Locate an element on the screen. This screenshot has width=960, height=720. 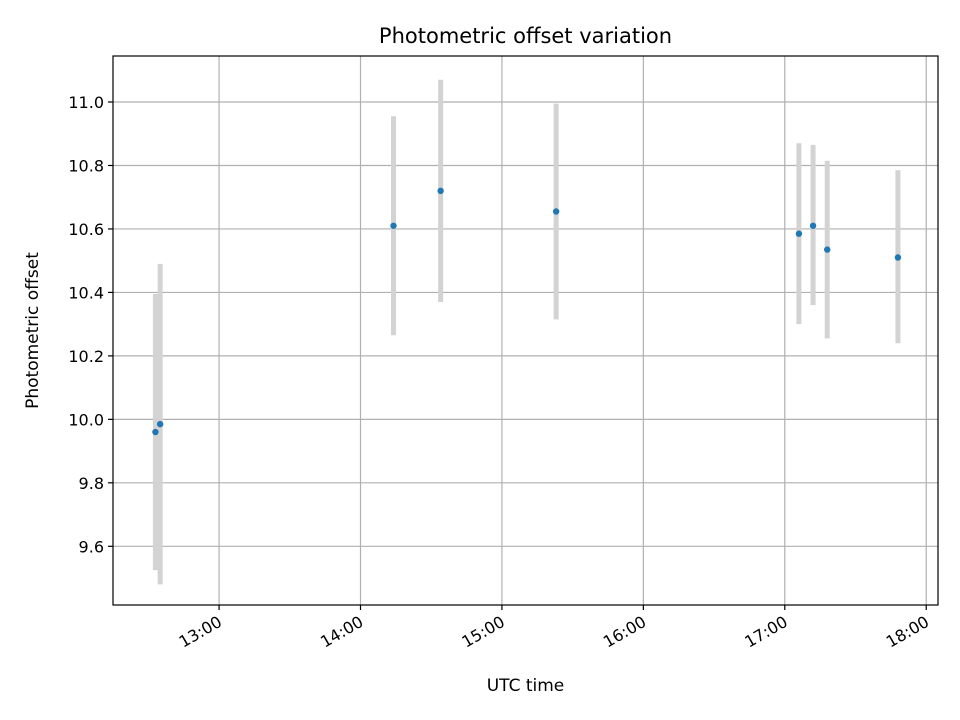
x-tick-label: 16:00 is located at coordinates (624, 632).